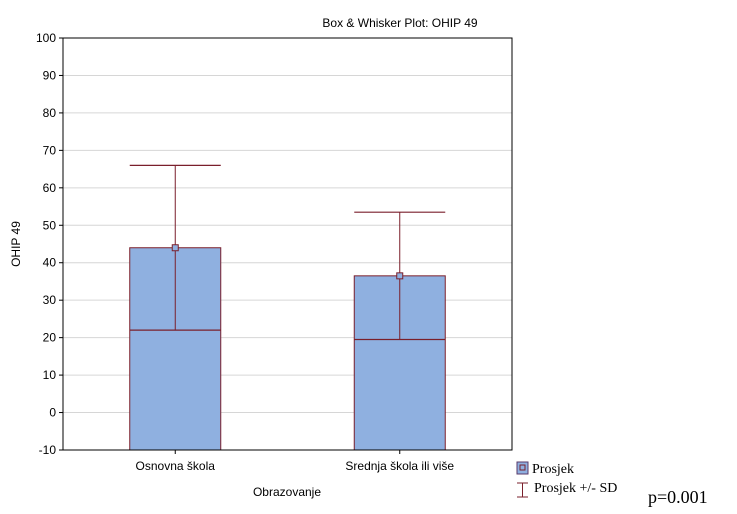 This screenshot has width=737, height=514. I want to click on p-value-annotation: p=0.001, so click(678, 497).